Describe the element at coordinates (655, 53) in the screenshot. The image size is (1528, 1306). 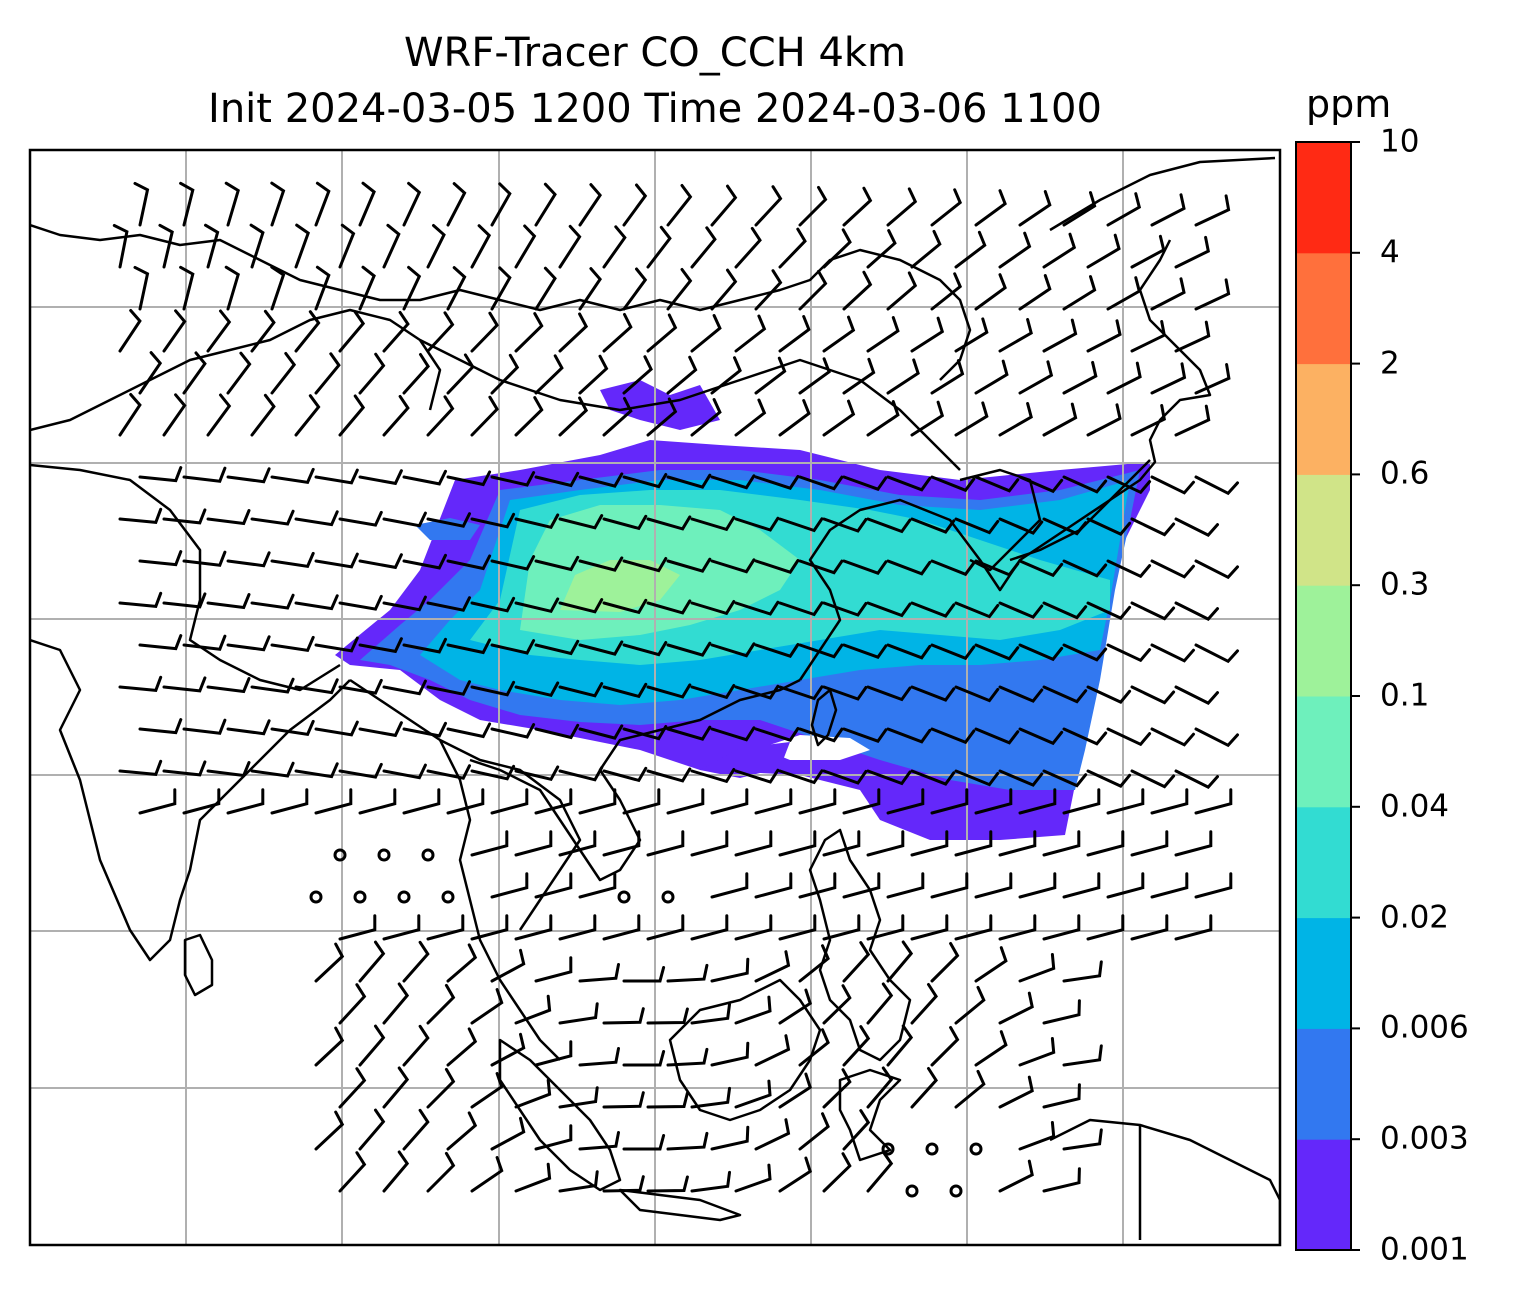
I see `map-title-line1: WRF-Tracer CO_CCH 4km` at that location.